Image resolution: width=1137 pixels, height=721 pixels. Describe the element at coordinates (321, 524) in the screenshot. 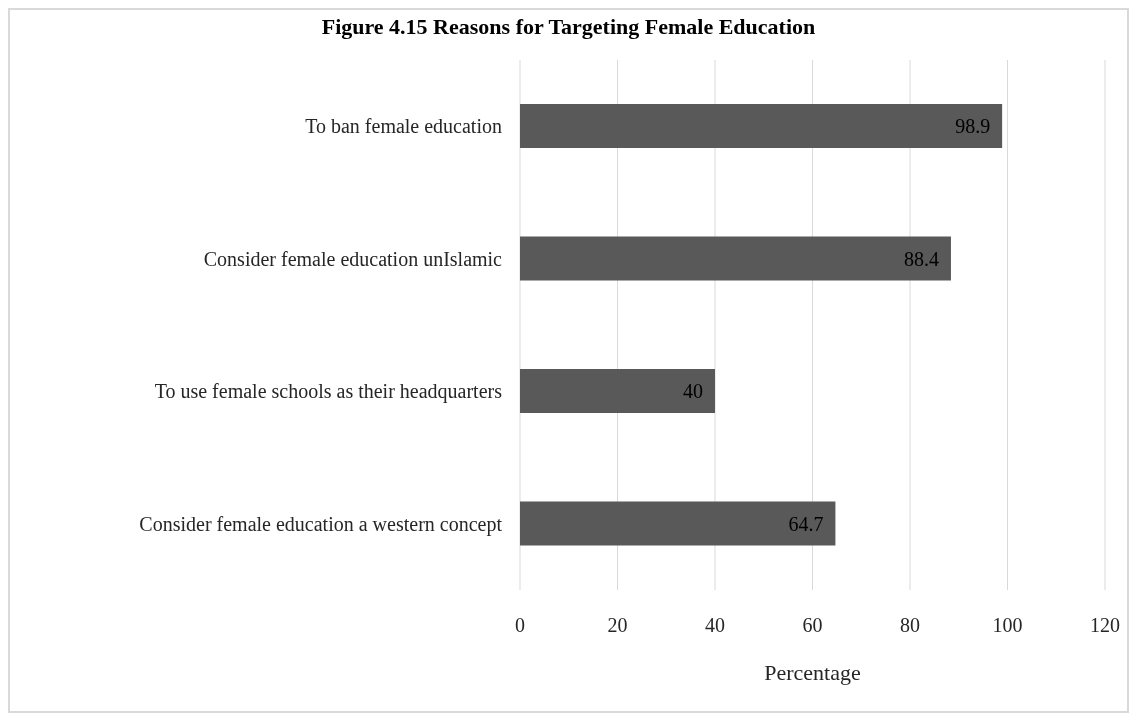

I see `y-tick-label: Consider female education a western concept` at that location.